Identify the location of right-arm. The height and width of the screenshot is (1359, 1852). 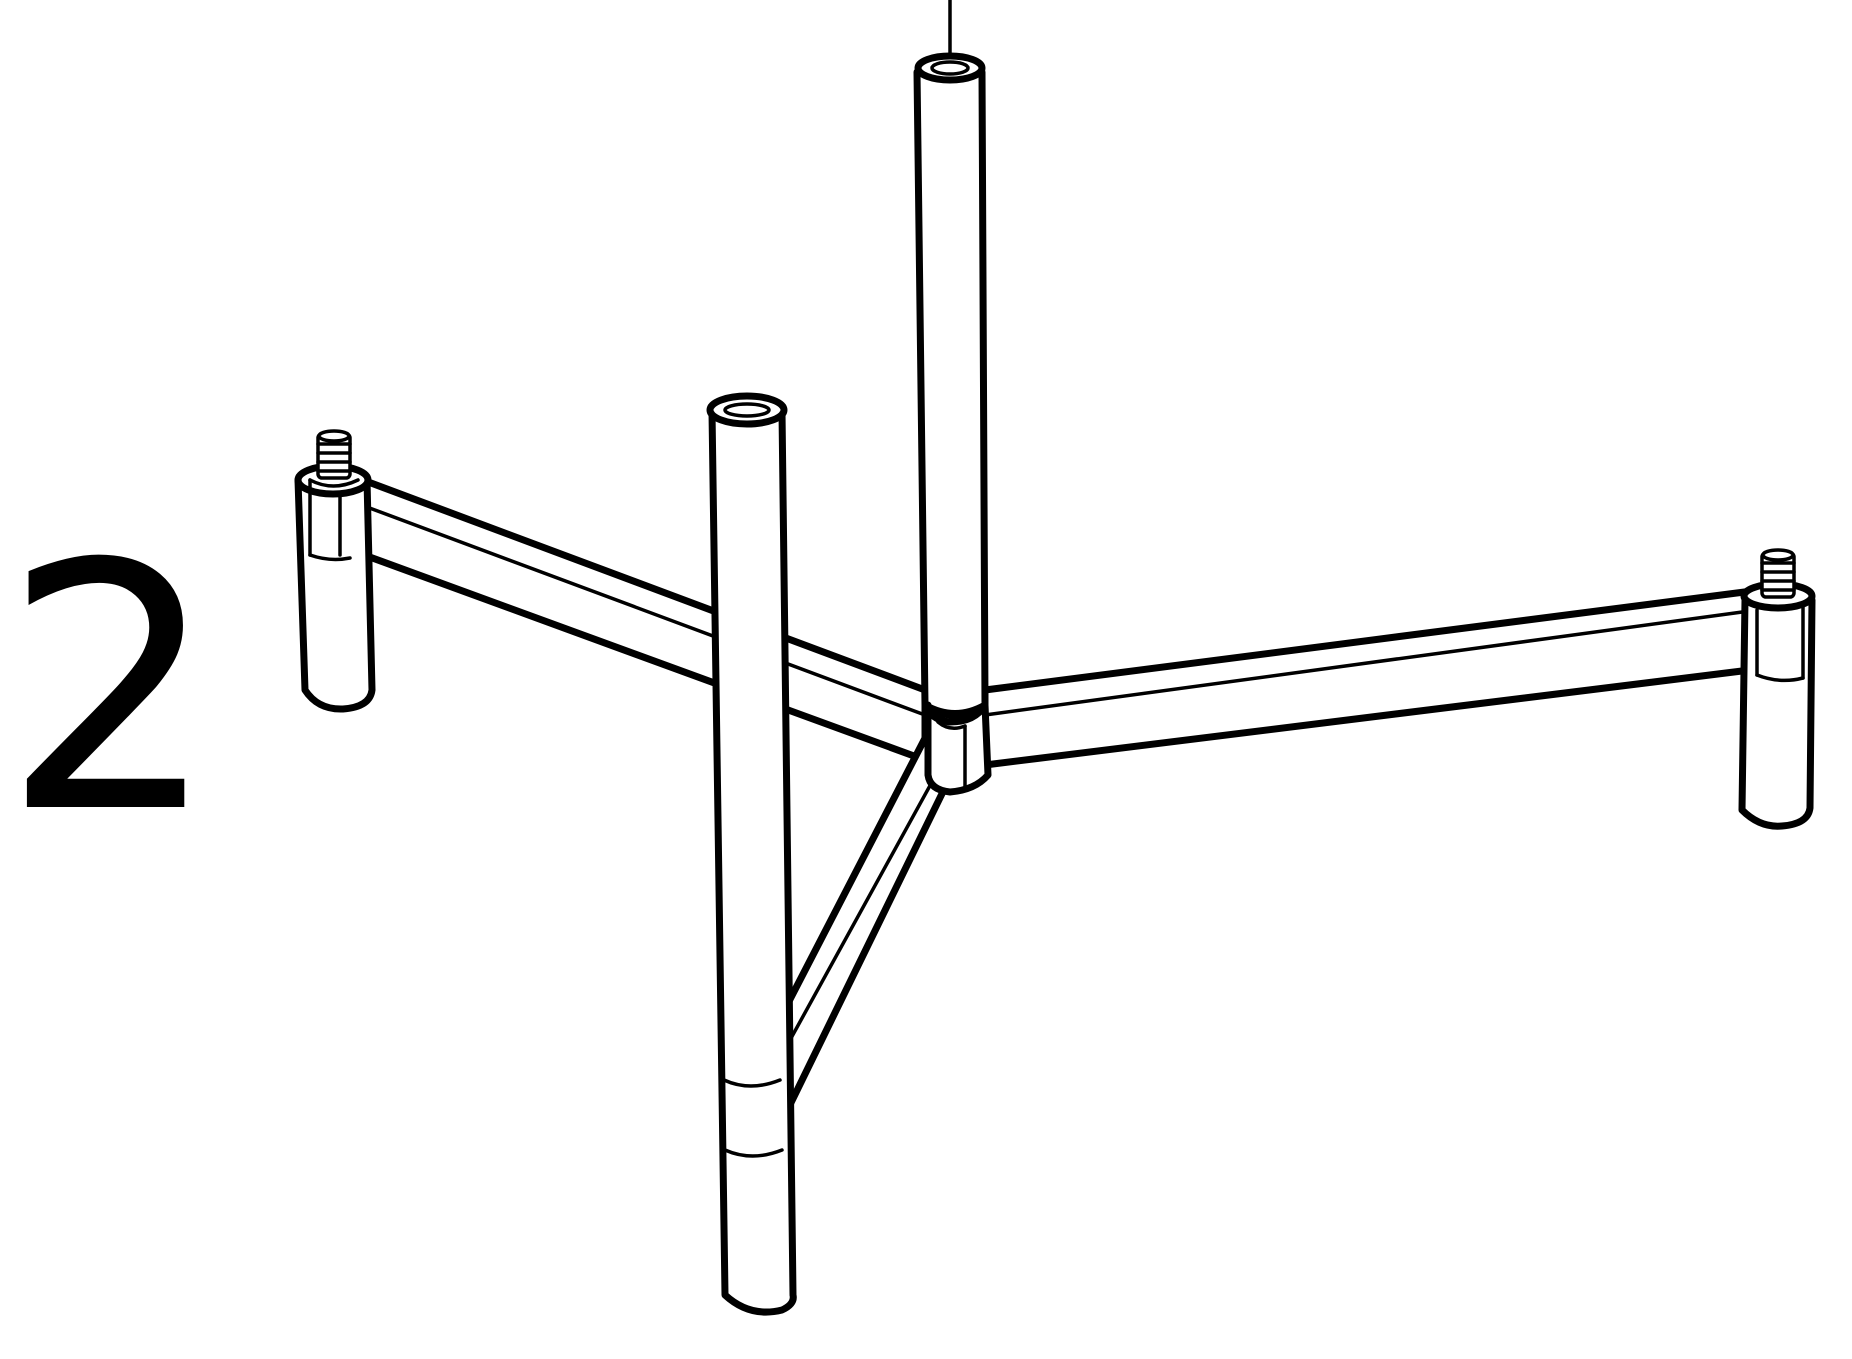
(1372, 677).